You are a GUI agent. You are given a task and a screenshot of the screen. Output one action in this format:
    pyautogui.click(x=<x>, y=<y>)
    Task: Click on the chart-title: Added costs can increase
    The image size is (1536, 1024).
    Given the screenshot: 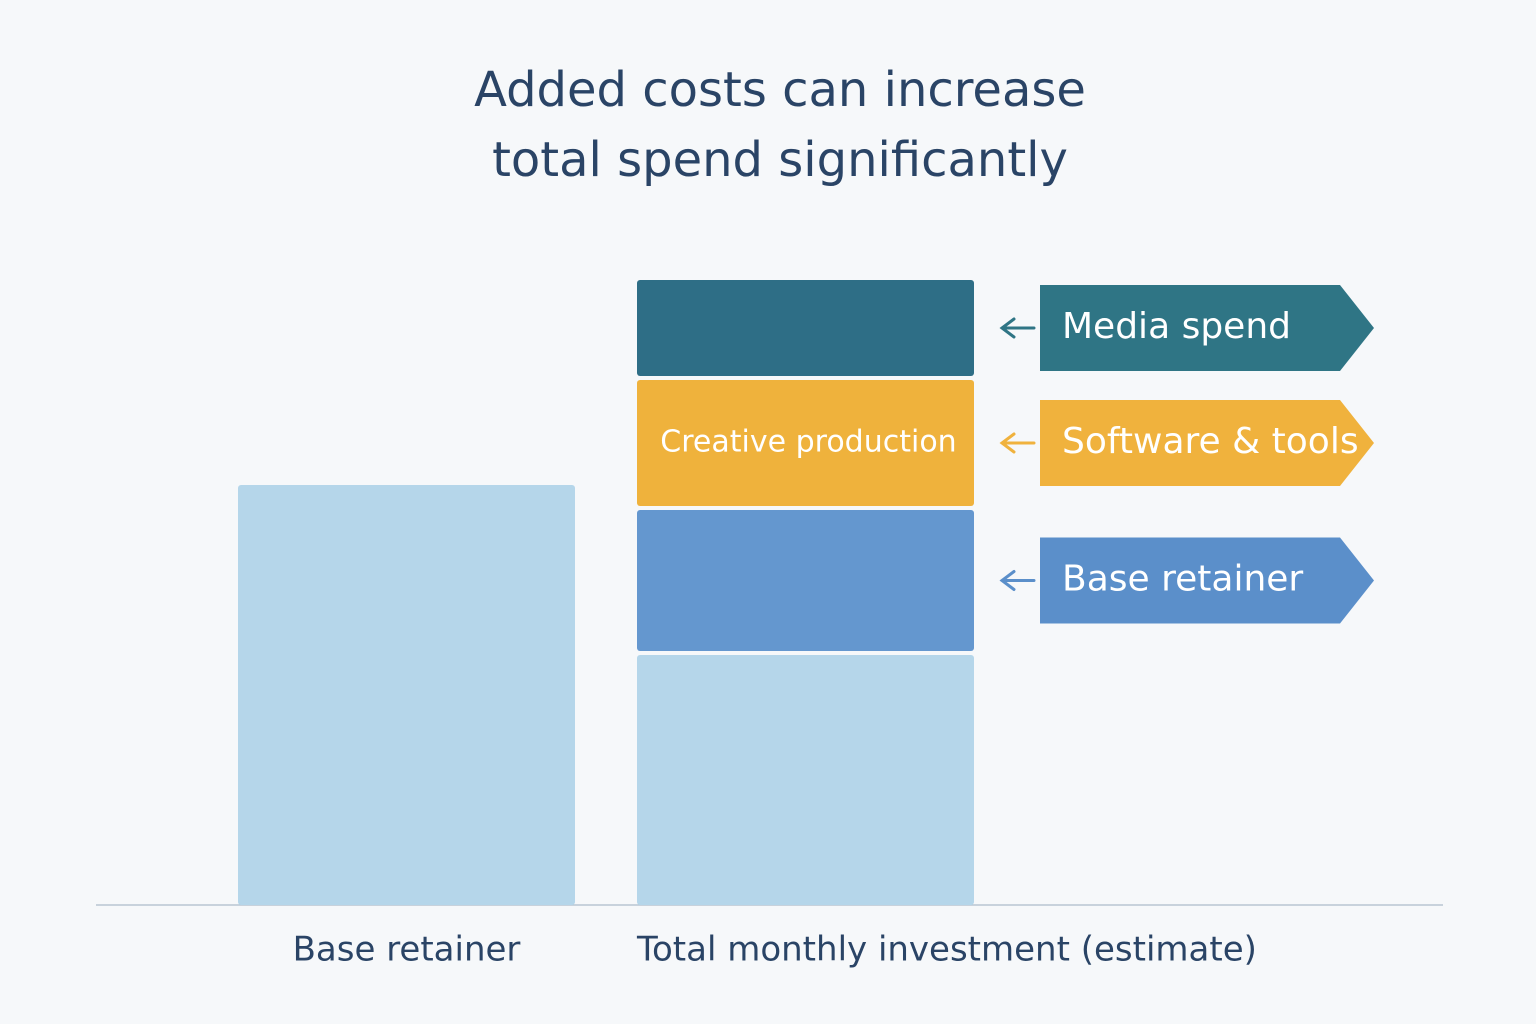 What is the action you would take?
    pyautogui.click(x=780, y=90)
    